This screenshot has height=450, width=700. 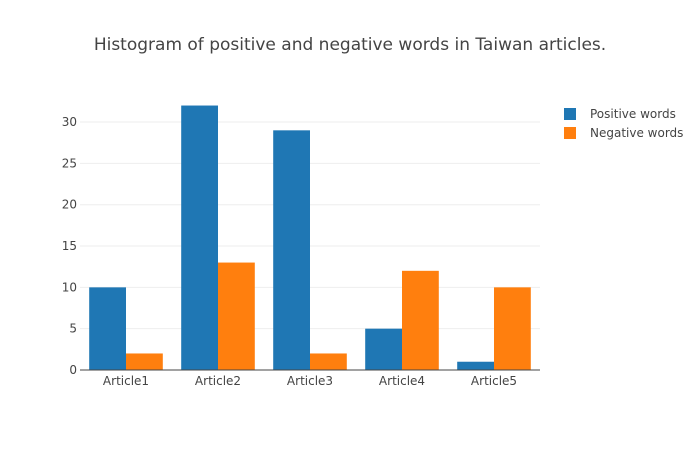 I want to click on y-tick-label: 10, so click(x=69, y=287).